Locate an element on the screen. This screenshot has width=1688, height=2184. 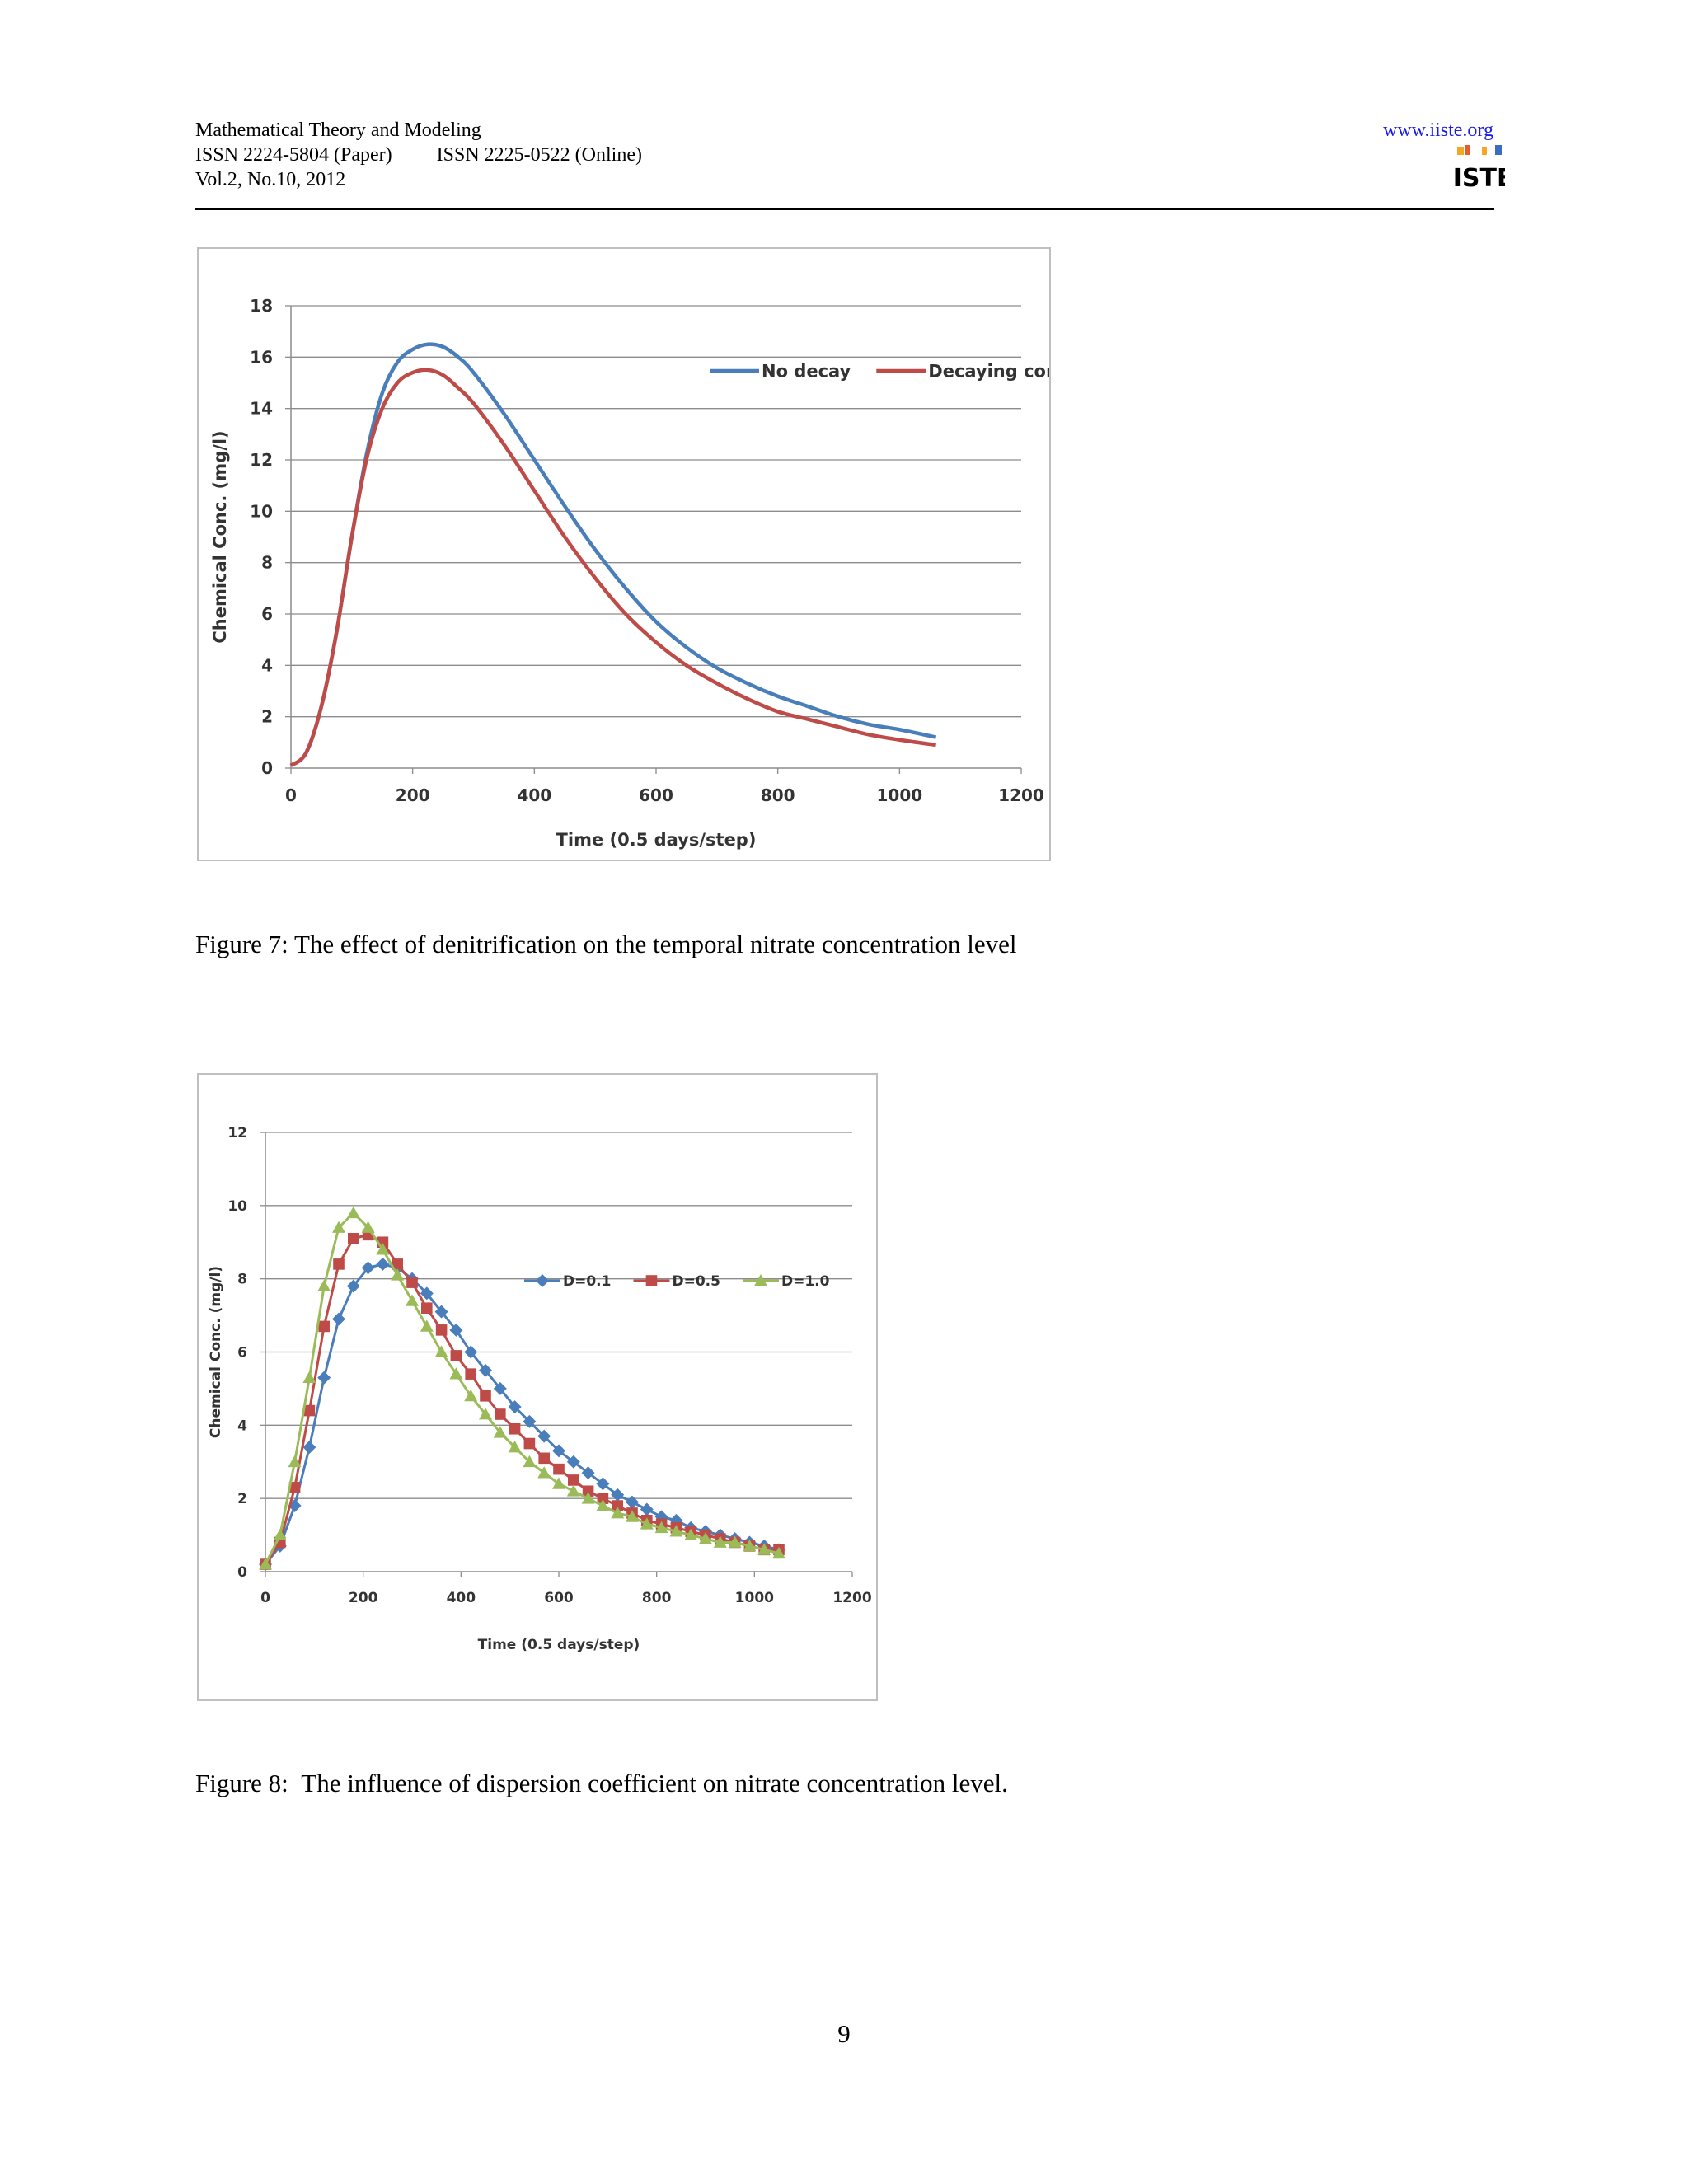
y-axis-label: Chemical Conc. (mg/l) is located at coordinates (216, 1352).